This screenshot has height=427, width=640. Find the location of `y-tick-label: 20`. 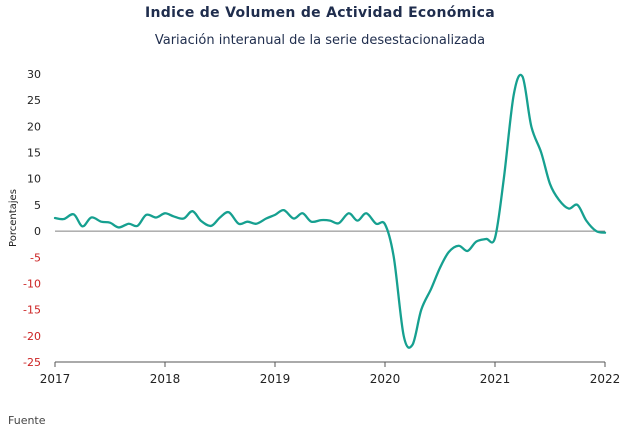

y-tick-label: 20 is located at coordinates (34, 126).